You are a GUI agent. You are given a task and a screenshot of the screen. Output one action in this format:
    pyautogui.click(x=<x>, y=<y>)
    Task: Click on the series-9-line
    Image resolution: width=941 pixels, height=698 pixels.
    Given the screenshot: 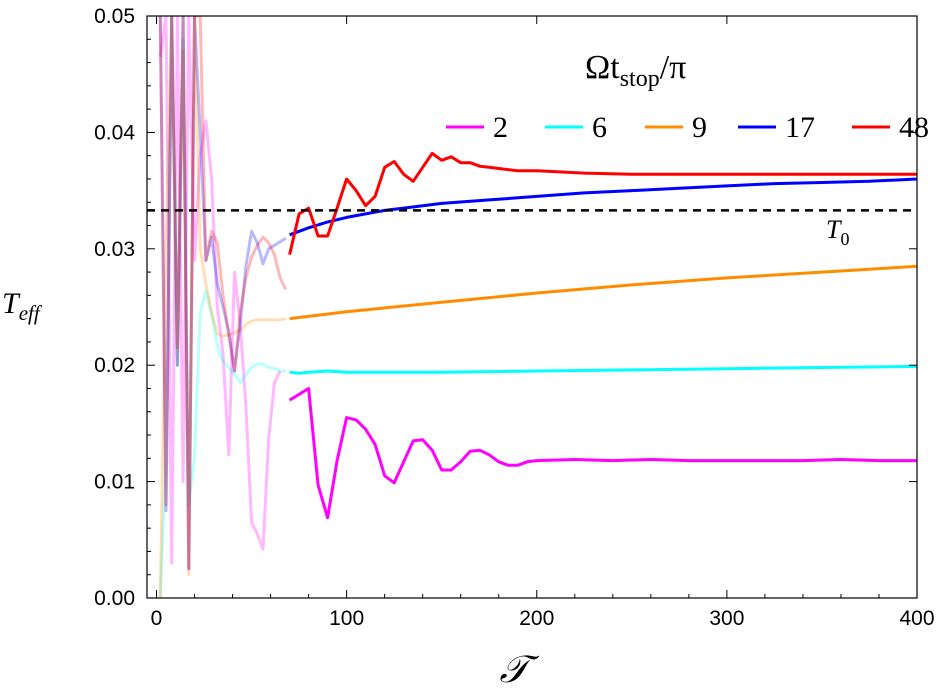 What is the action you would take?
    pyautogui.click(x=603, y=292)
    